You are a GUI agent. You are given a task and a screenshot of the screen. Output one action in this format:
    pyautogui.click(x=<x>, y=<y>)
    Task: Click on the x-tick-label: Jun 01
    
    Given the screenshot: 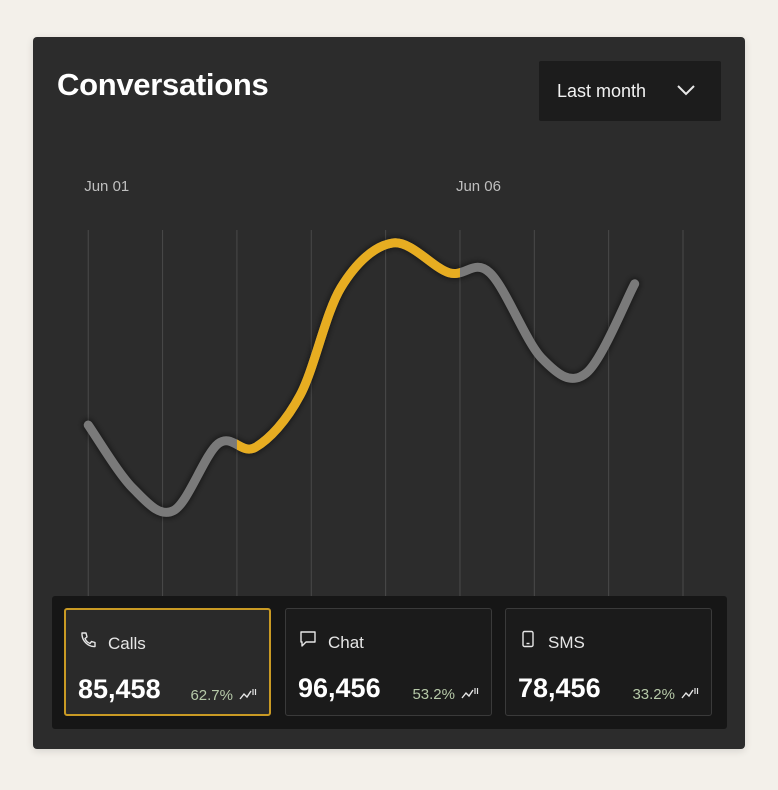 What is the action you would take?
    pyautogui.click(x=106, y=186)
    